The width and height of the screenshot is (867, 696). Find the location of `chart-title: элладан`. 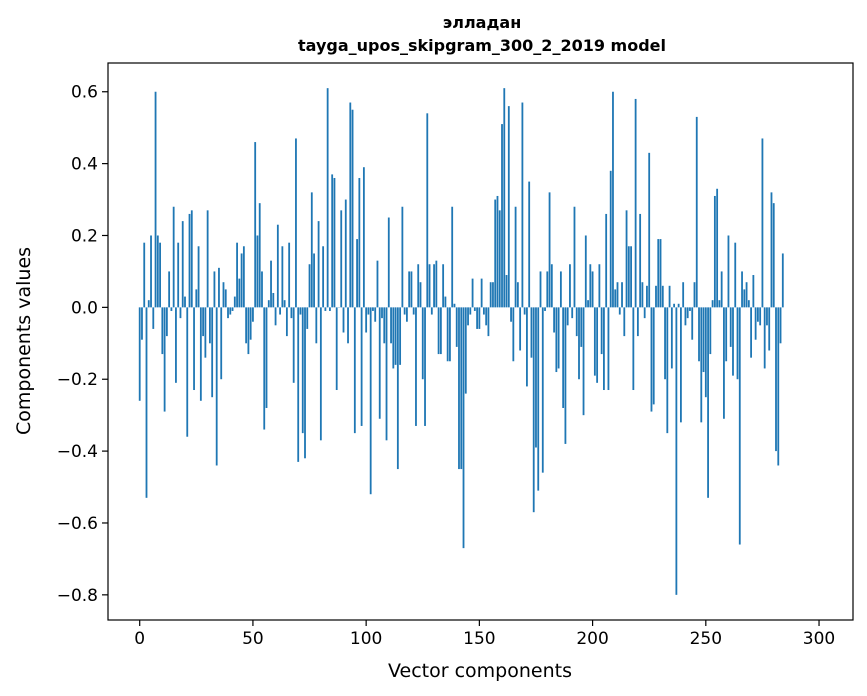

chart-title: элладан is located at coordinates (482, 22).